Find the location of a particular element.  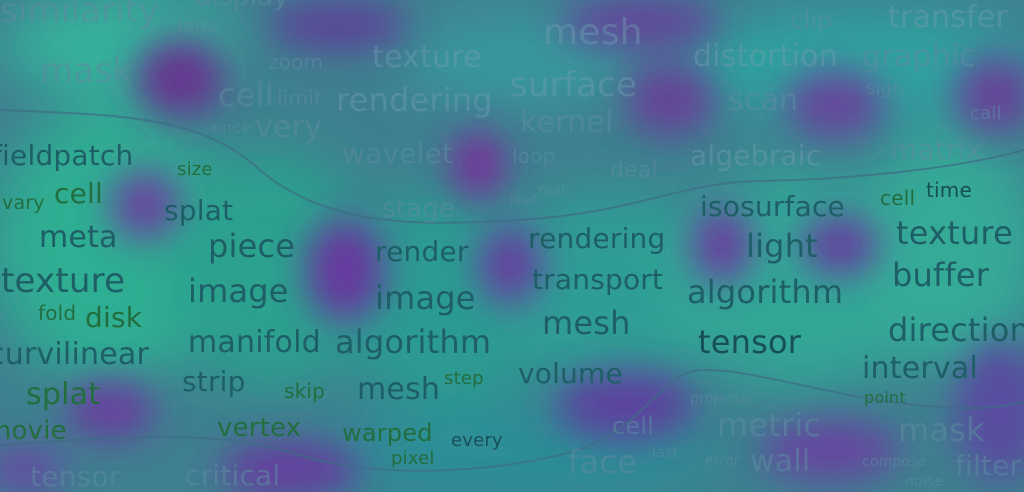

word-top: real is located at coordinates (552, 191).